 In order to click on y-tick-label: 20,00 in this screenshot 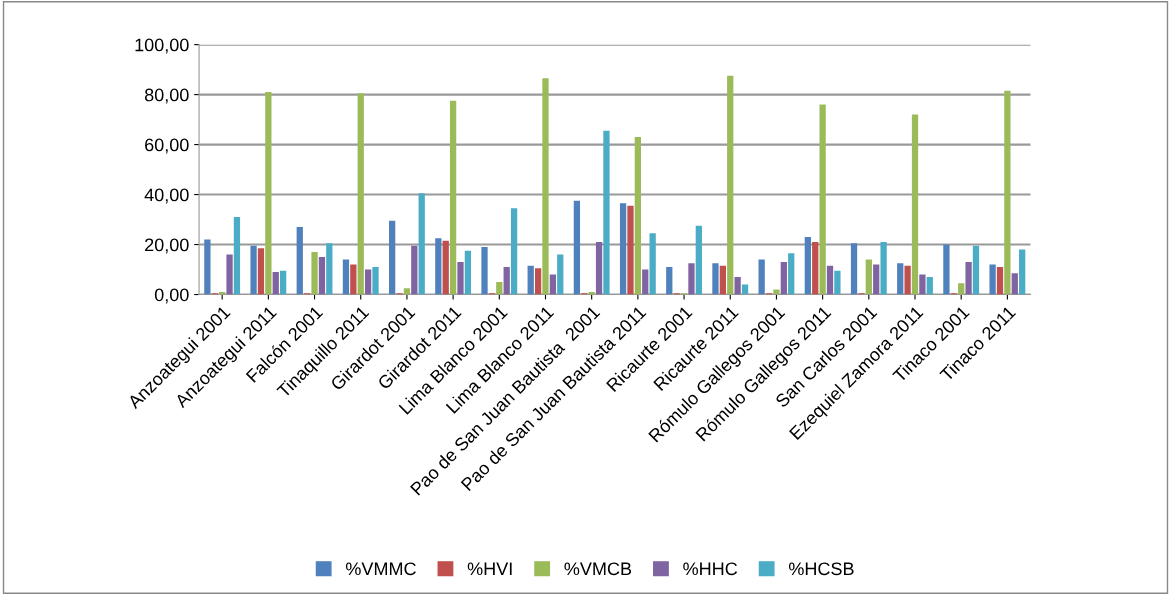, I will do `click(167, 246)`.